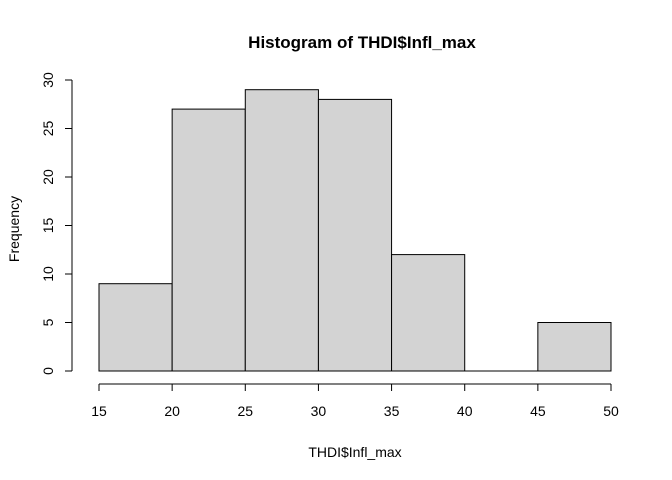 Image resolution: width=672 pixels, height=480 pixels. What do you see at coordinates (172, 411) in the screenshot?
I see `x-tick-label: 20` at bounding box center [172, 411].